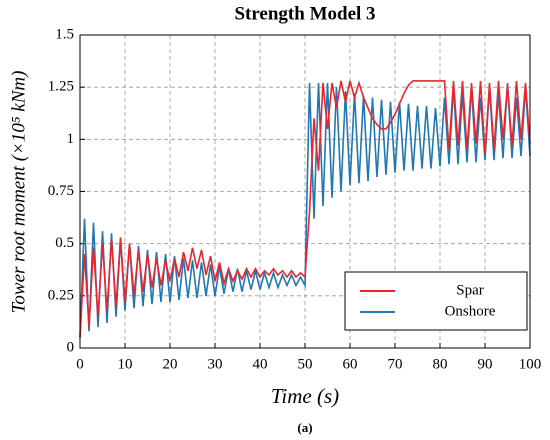 The image size is (550, 440). What do you see at coordinates (18, 192) in the screenshot?
I see `y-axis-label: Tower root moment (×10⁵ kNm)` at bounding box center [18, 192].